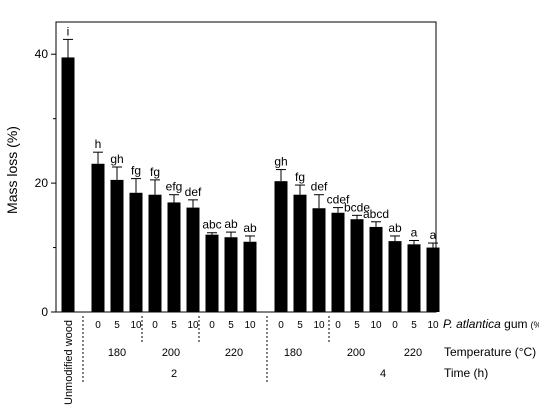 The image size is (539, 405). What do you see at coordinates (174, 374) in the screenshot?
I see `time-label: 2` at bounding box center [174, 374].